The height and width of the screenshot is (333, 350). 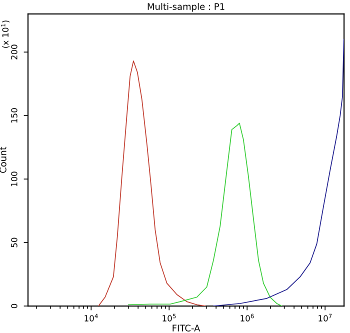 I want to click on x-axis-title: FITC-A, so click(x=186, y=328).